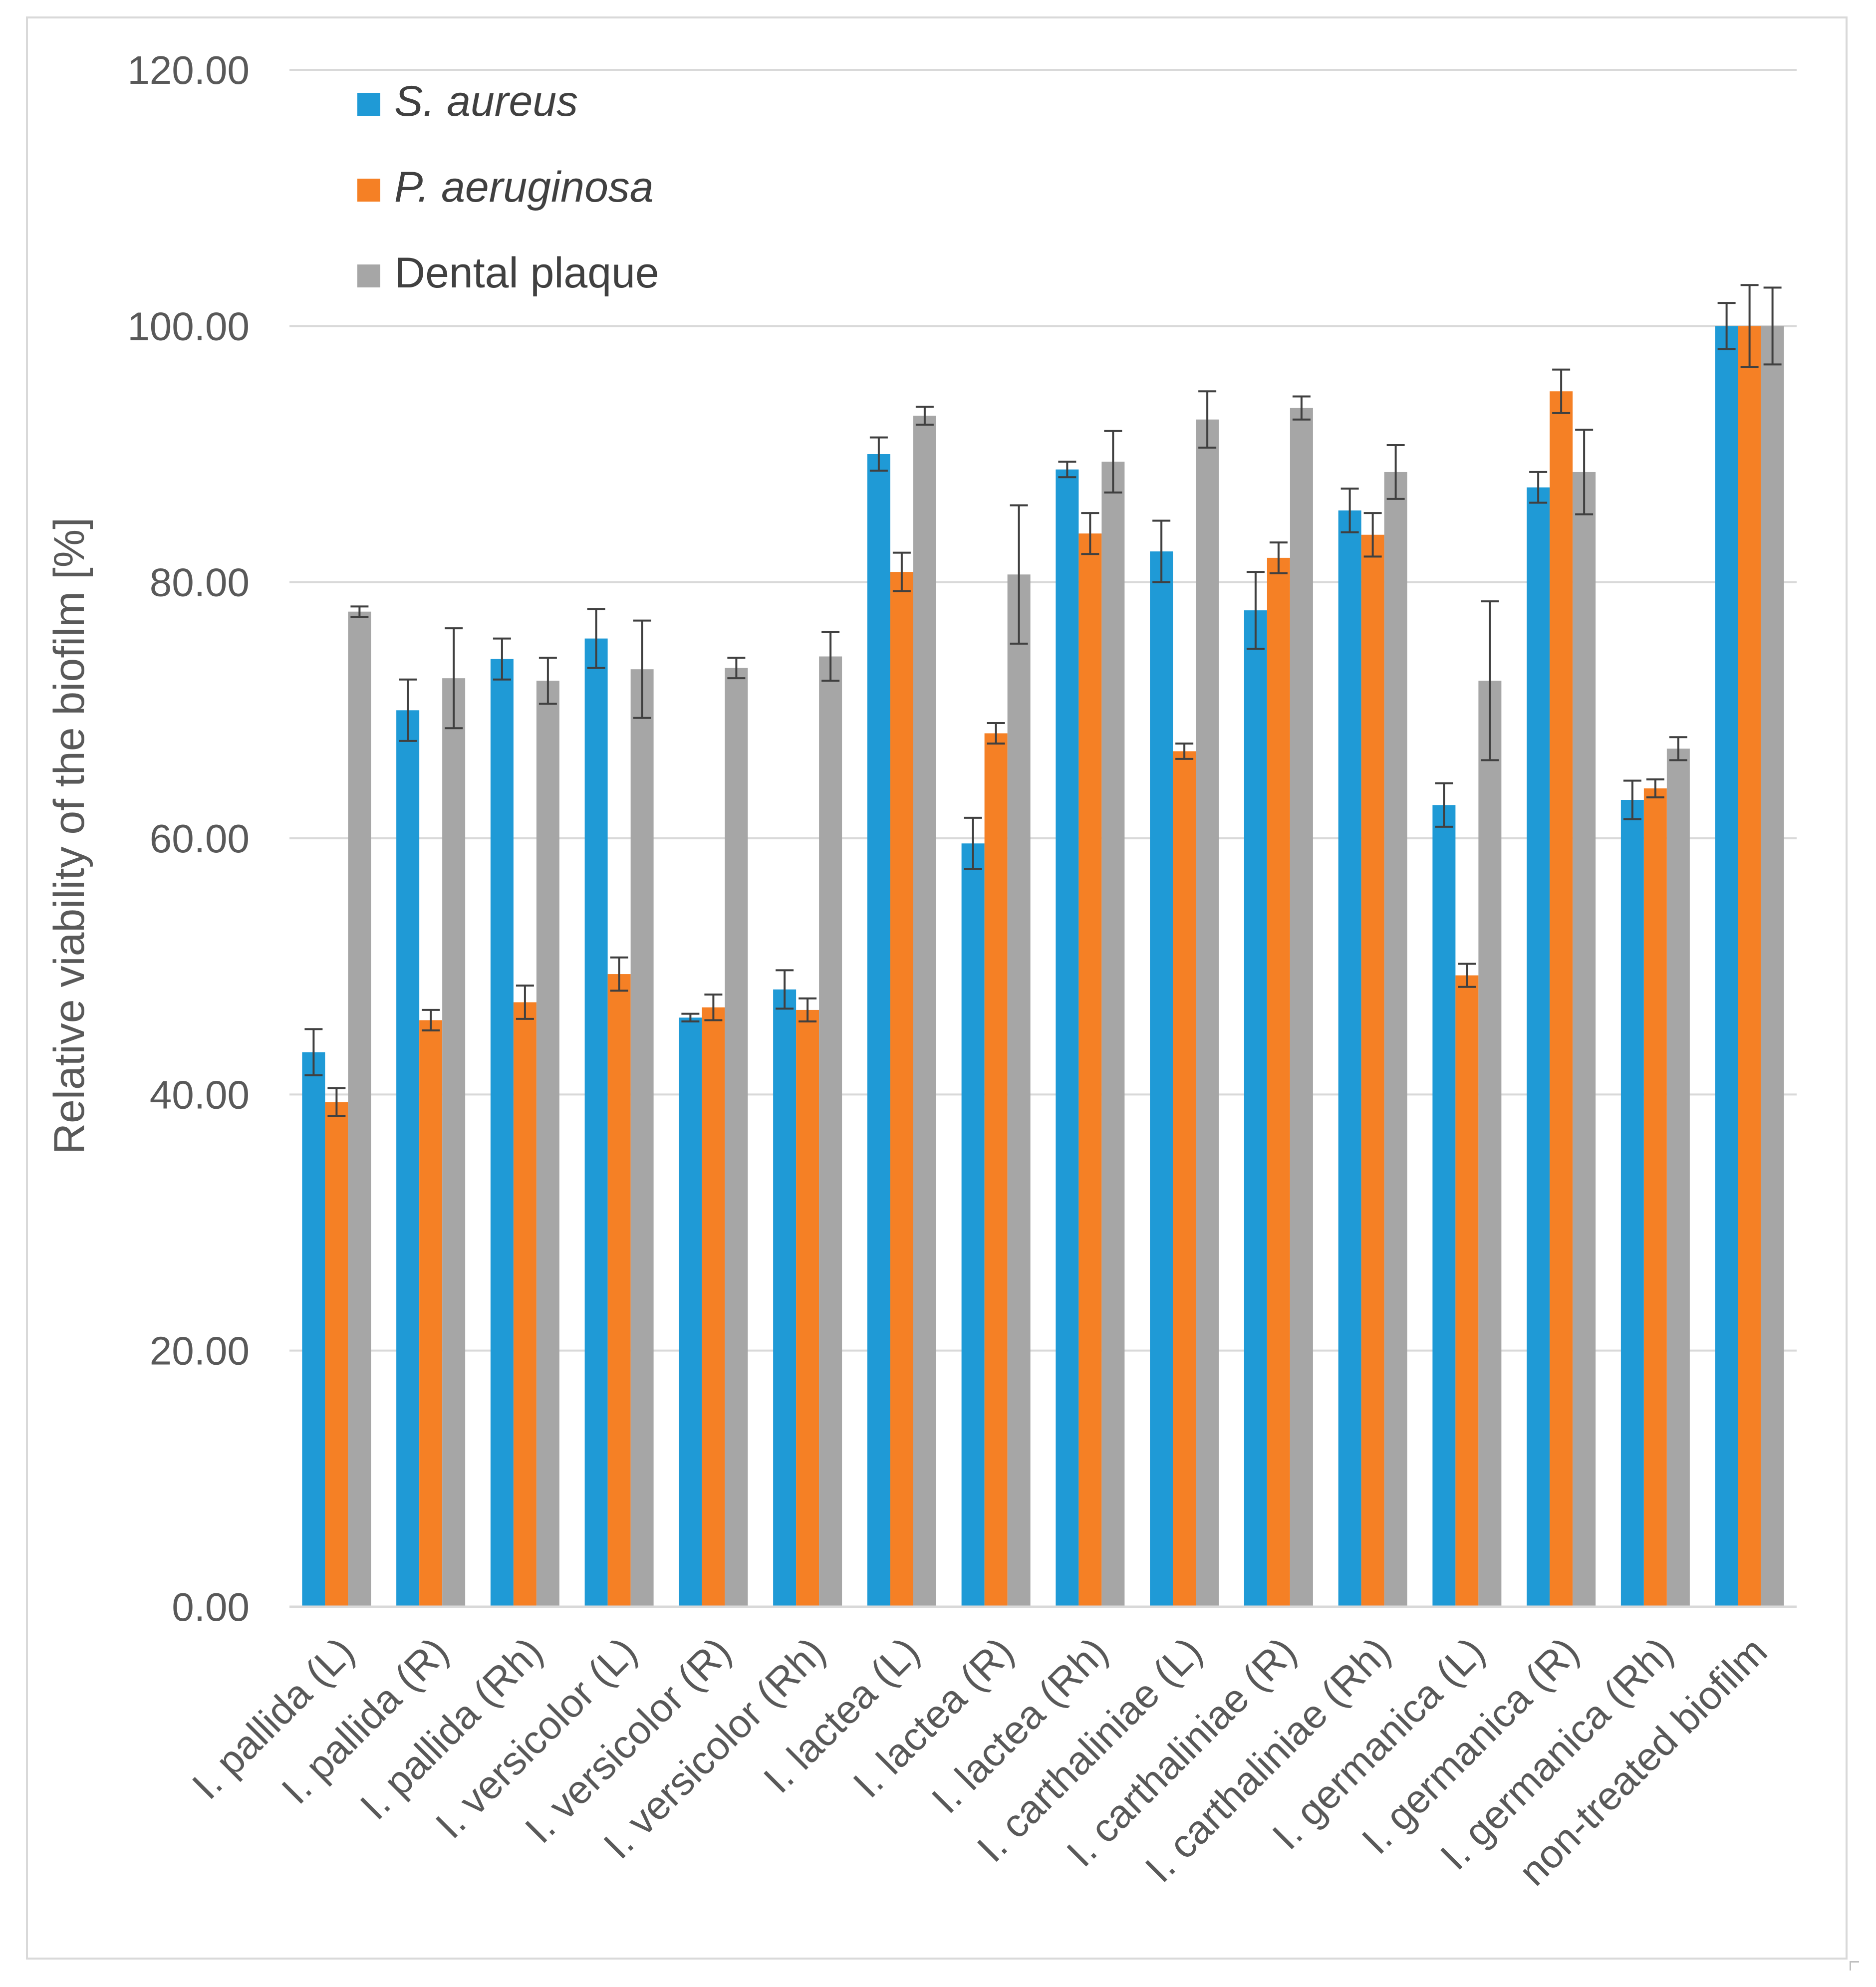  I want to click on y-tick-labels: 0.00 20.00 40.00 60.00 80.00 100.00 120.00, so click(188, 838).